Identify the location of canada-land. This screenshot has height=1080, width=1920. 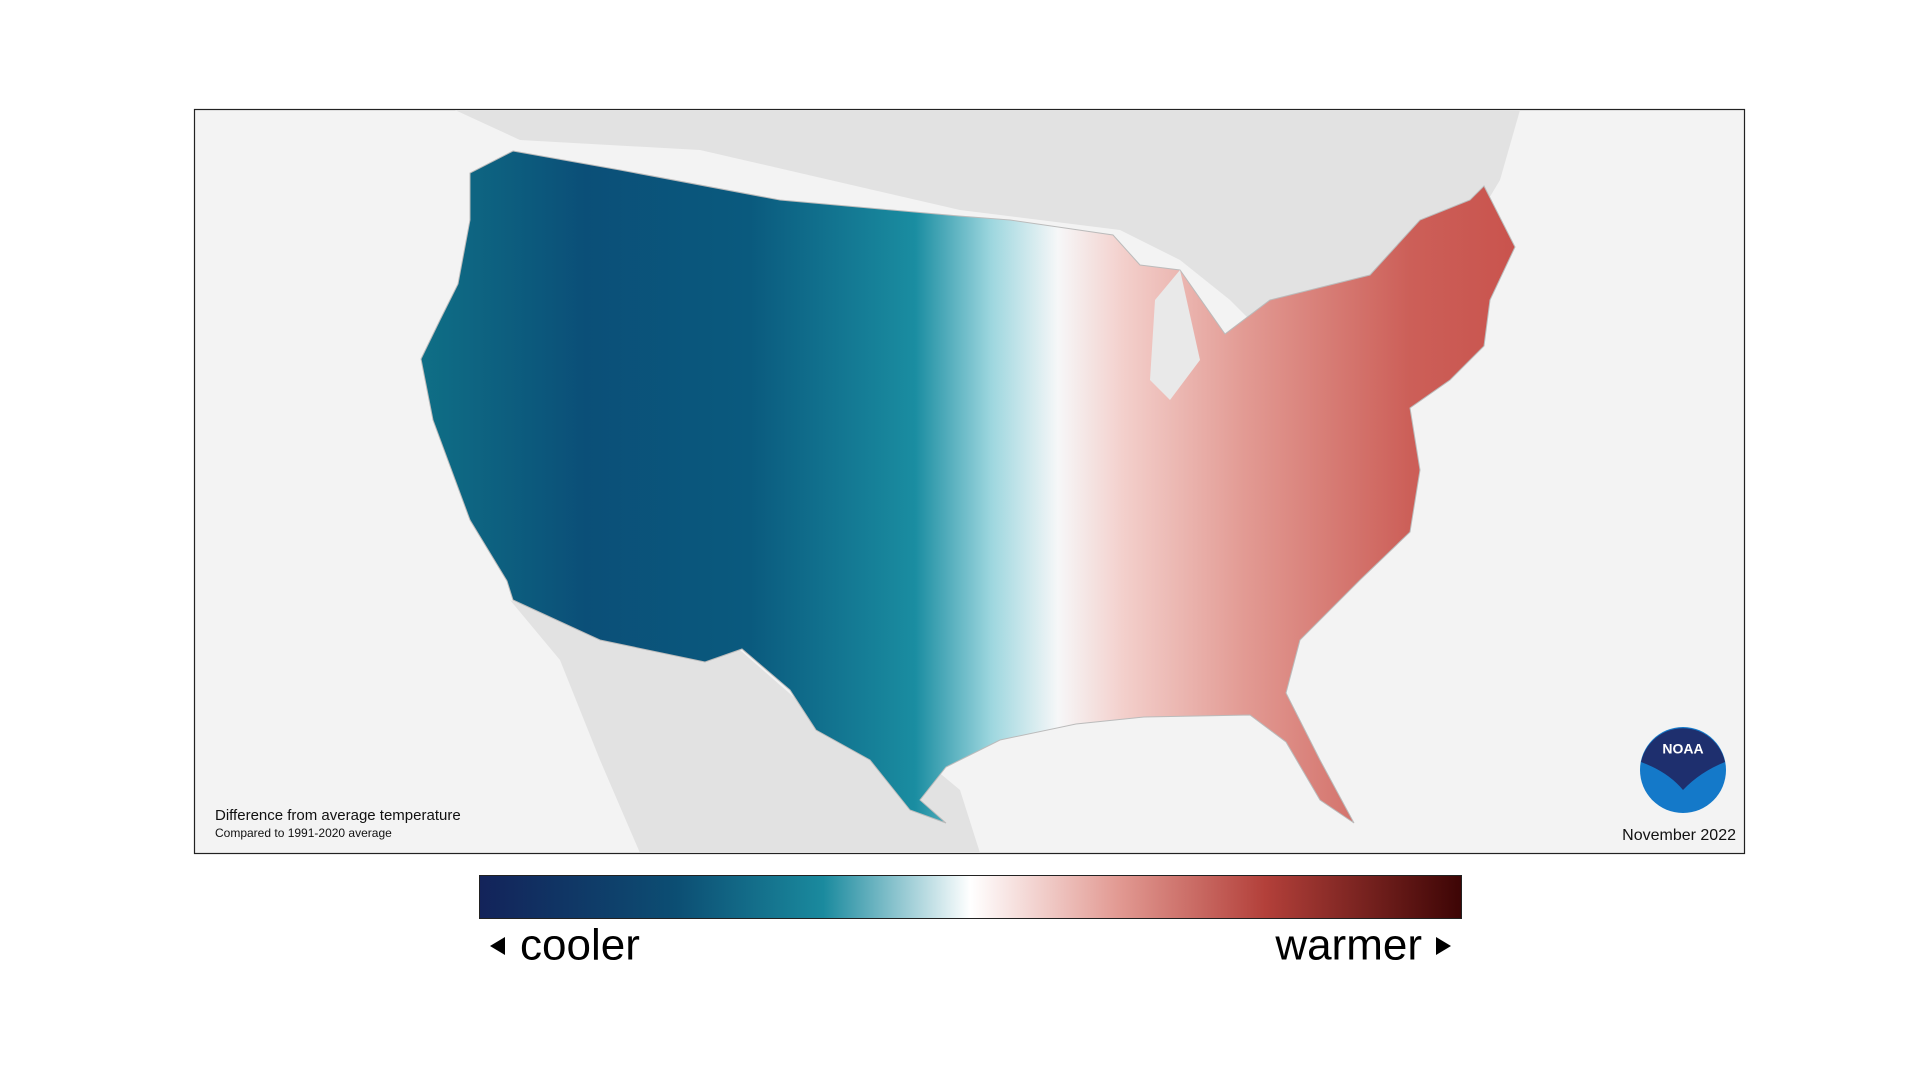
(987, 220).